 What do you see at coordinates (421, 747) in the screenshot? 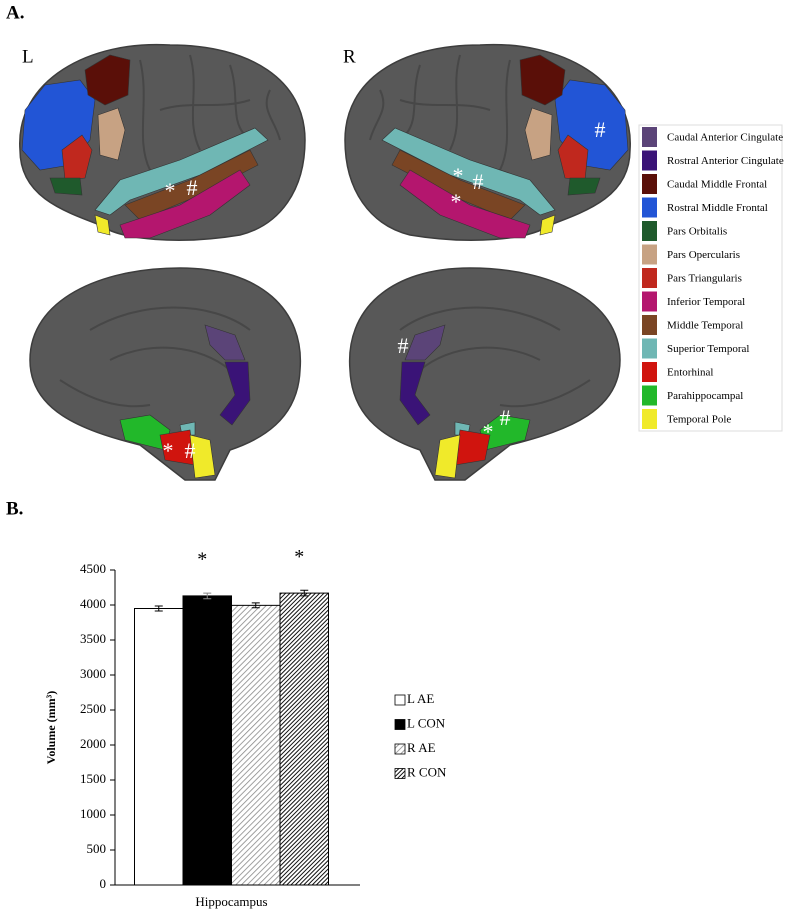
I see `legend-label: R AE` at bounding box center [421, 747].